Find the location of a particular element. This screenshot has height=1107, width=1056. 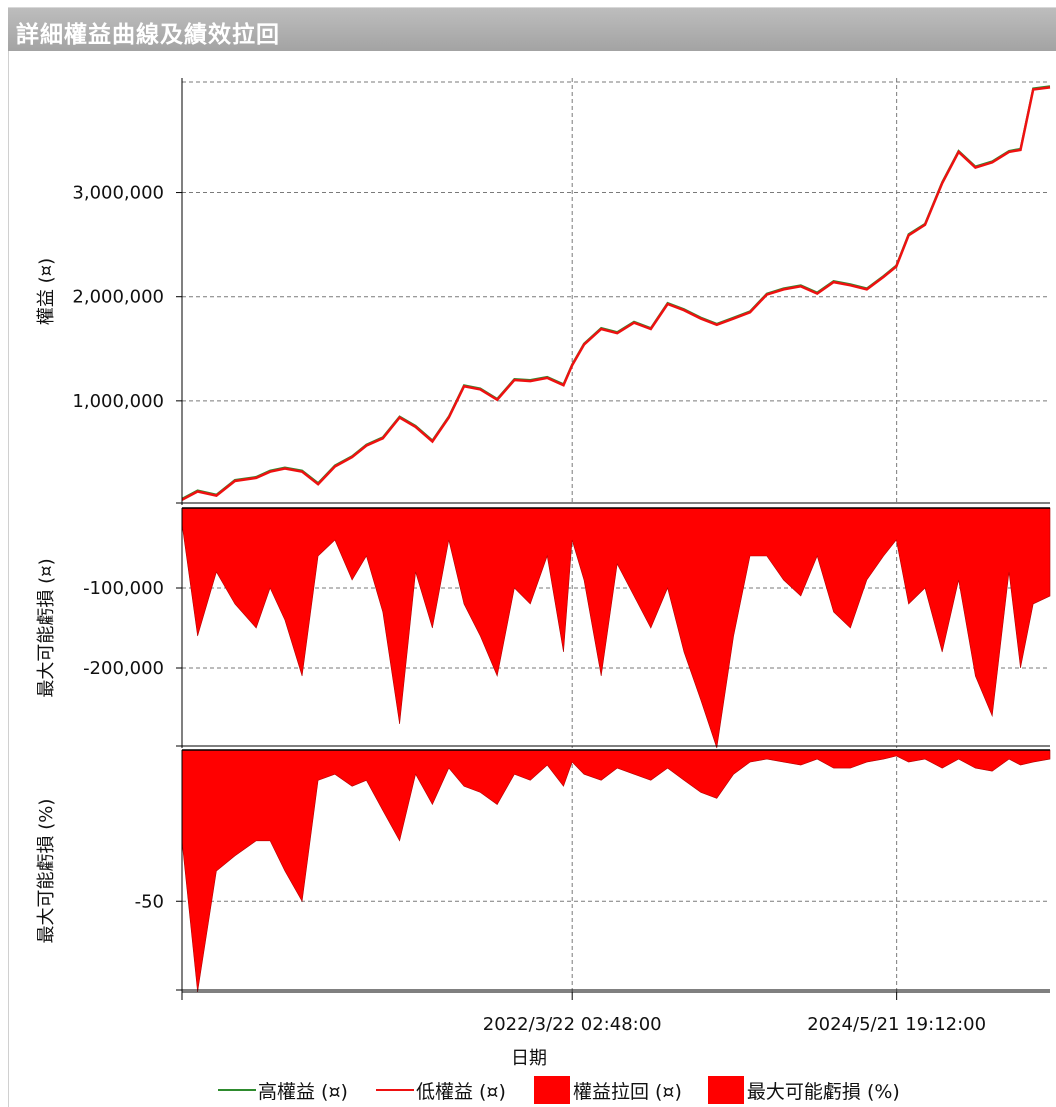

legend-swatch-equity-drawdown is located at coordinates (551, 1090).